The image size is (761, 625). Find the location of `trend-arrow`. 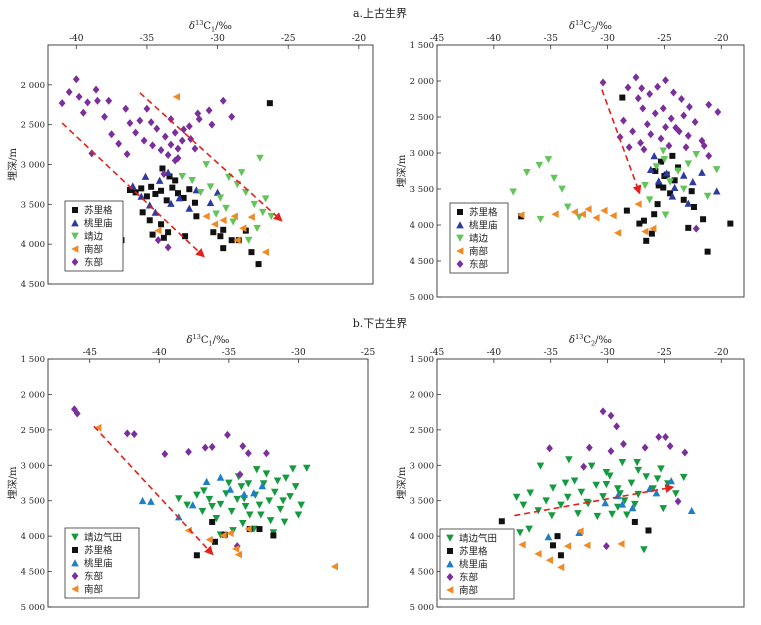

trend-arrow is located at coordinates (211, 157).